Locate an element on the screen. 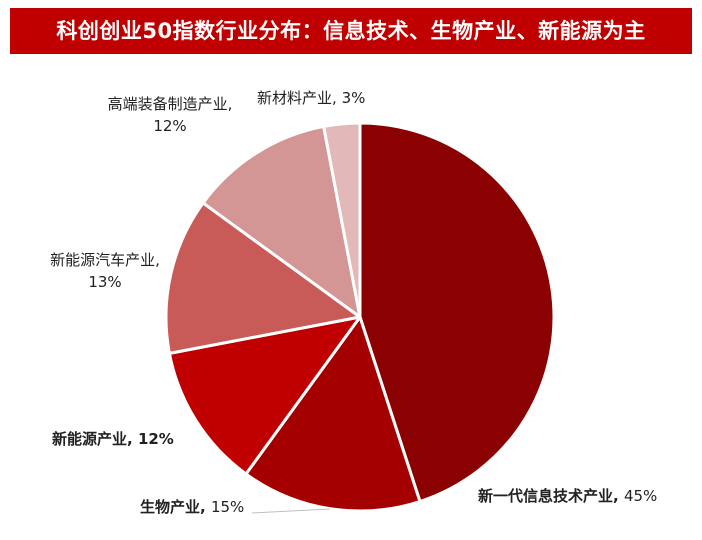  chart-title: 科创创业50指数行业分布：信息技术、生物产业、新能源为主 is located at coordinates (351, 31).